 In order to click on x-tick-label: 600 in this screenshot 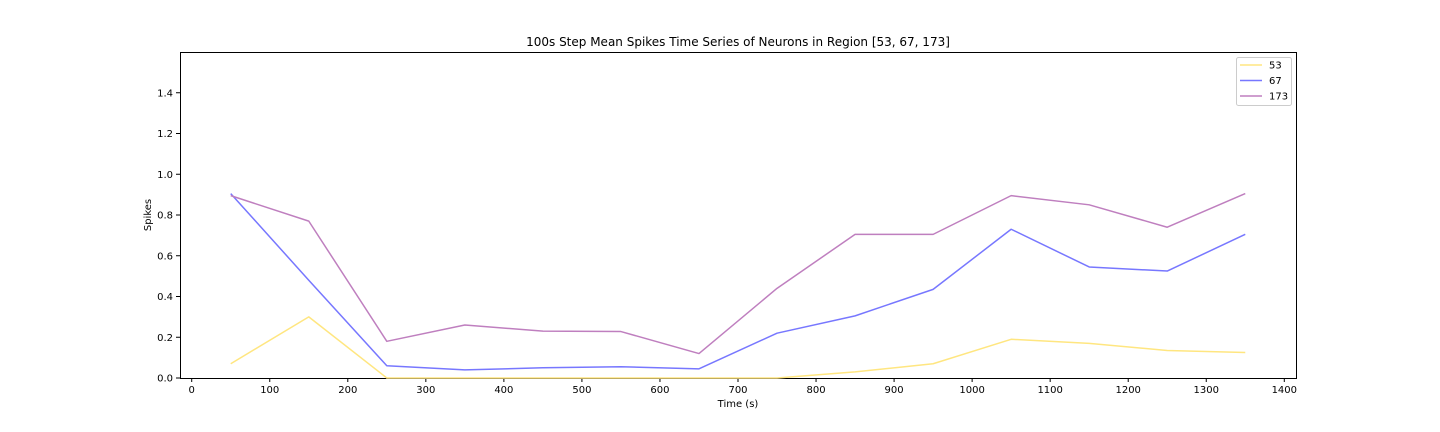, I will do `click(659, 390)`.